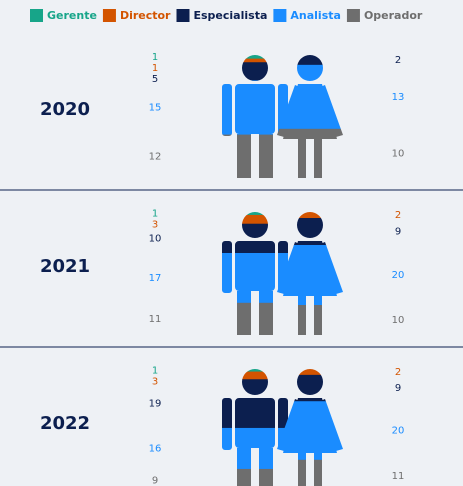  Describe the element at coordinates (155, 156) in the screenshot. I see `value-label: 12` at that location.